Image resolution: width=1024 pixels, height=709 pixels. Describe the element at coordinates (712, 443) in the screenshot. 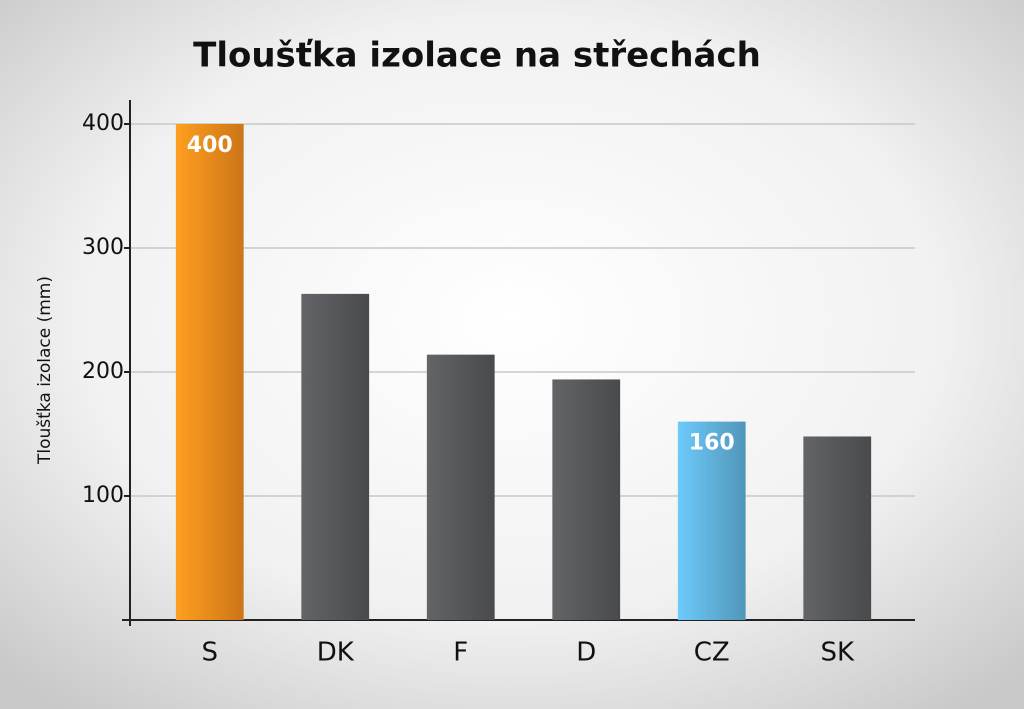

I see `value-label: 160` at that location.